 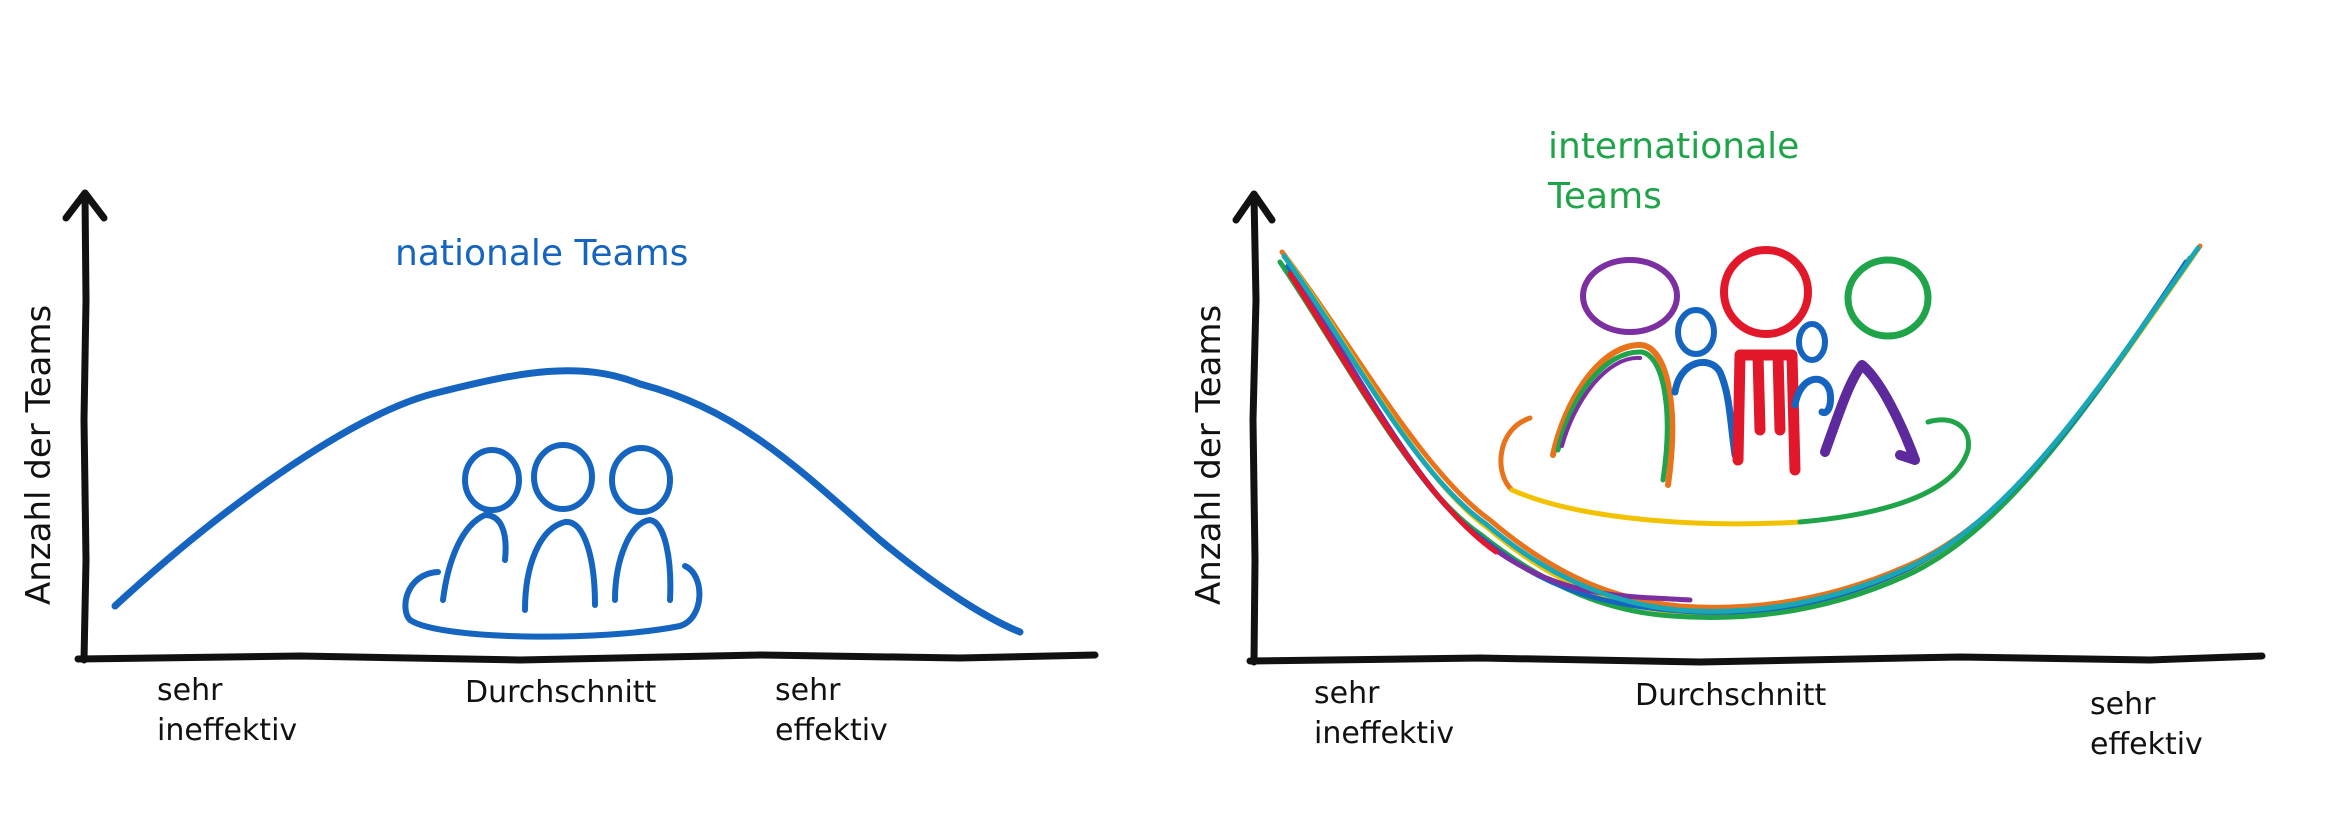 I want to click on right-y-axis, so click(x=1254, y=429).